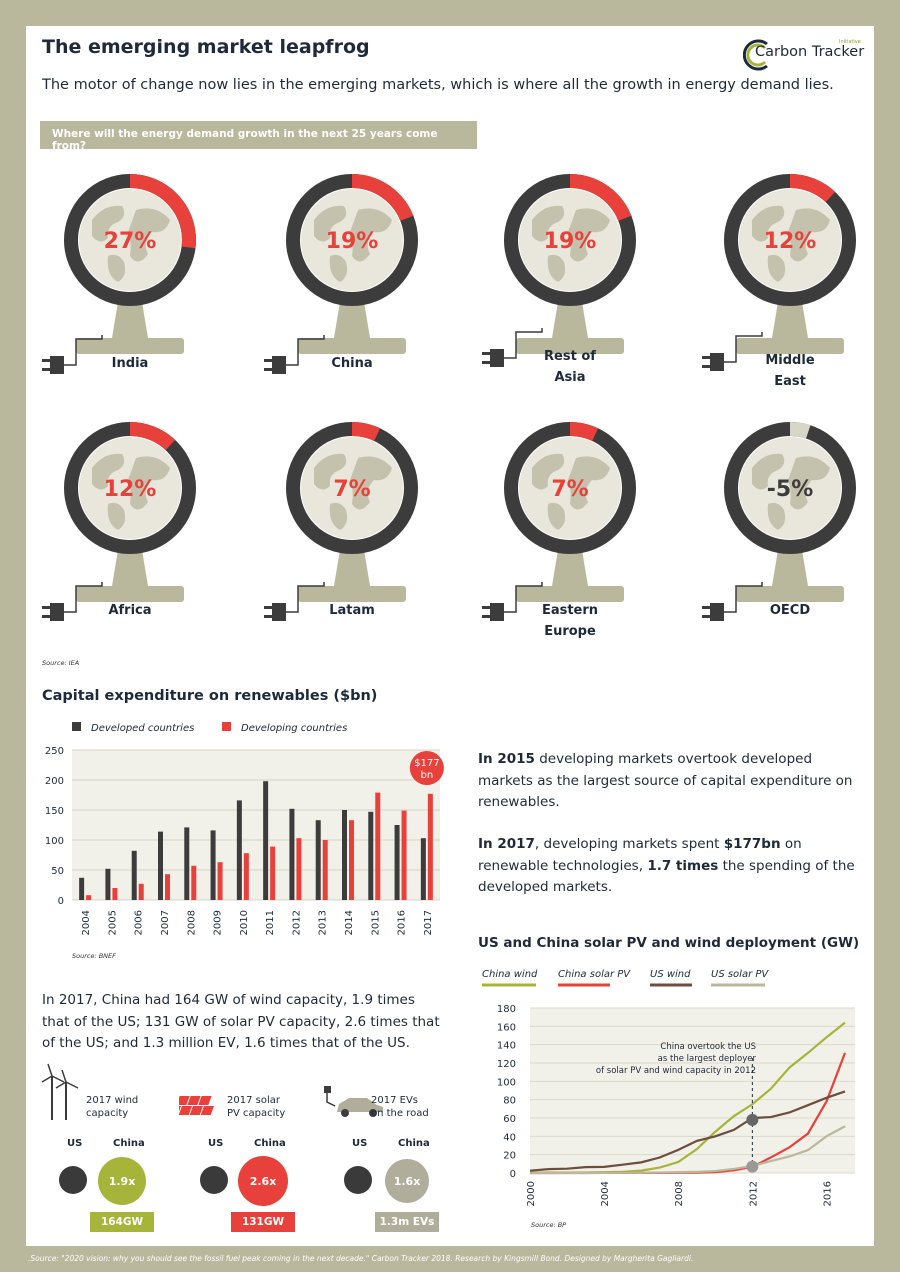 This screenshot has height=1272, width=900. Describe the element at coordinates (676, 1071) in the screenshot. I see `annotation-text: of solar PV and wind capacity in 2012` at that location.